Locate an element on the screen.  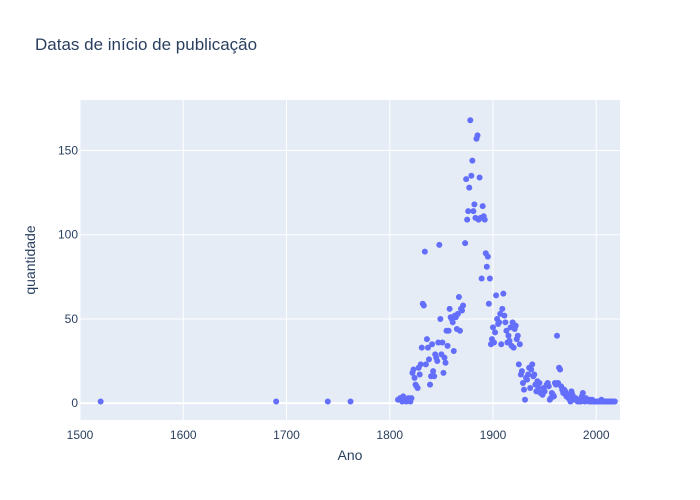
y-tick-label: 100 is located at coordinates (68, 235).